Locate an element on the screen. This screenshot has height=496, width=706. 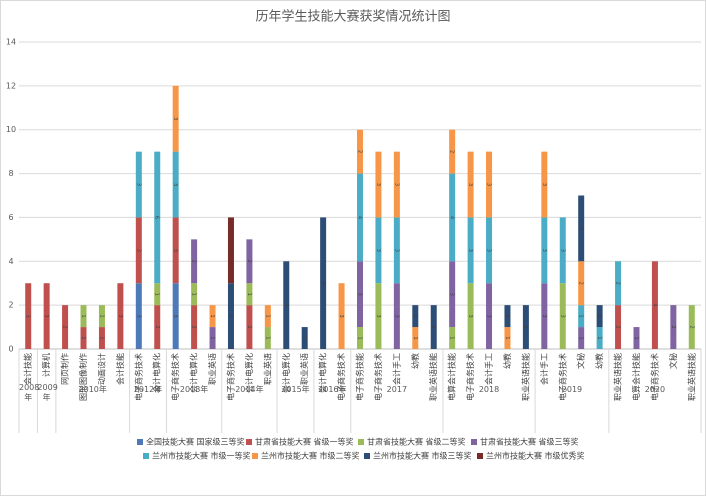
value-label: 4 is located at coordinates (360, 217).